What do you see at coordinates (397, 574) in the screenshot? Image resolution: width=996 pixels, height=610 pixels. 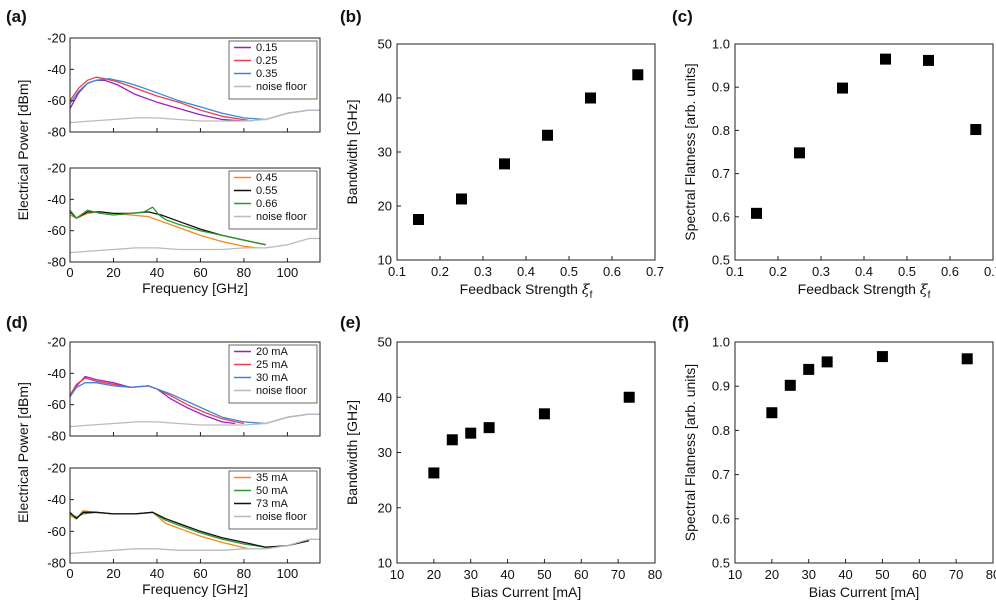 I see `x-tick-label: 10` at bounding box center [397, 574].